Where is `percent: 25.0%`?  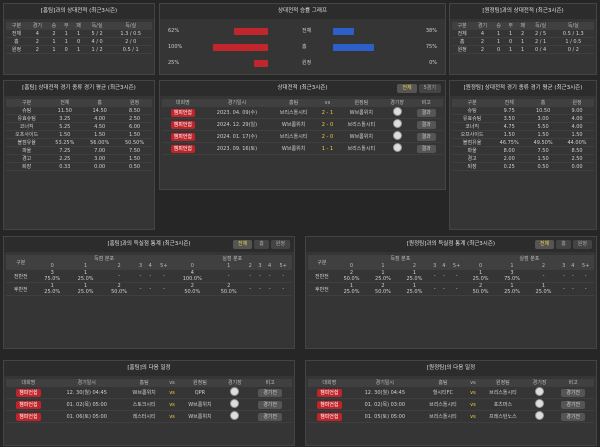 percent: 25.0% is located at coordinates (414, 279).